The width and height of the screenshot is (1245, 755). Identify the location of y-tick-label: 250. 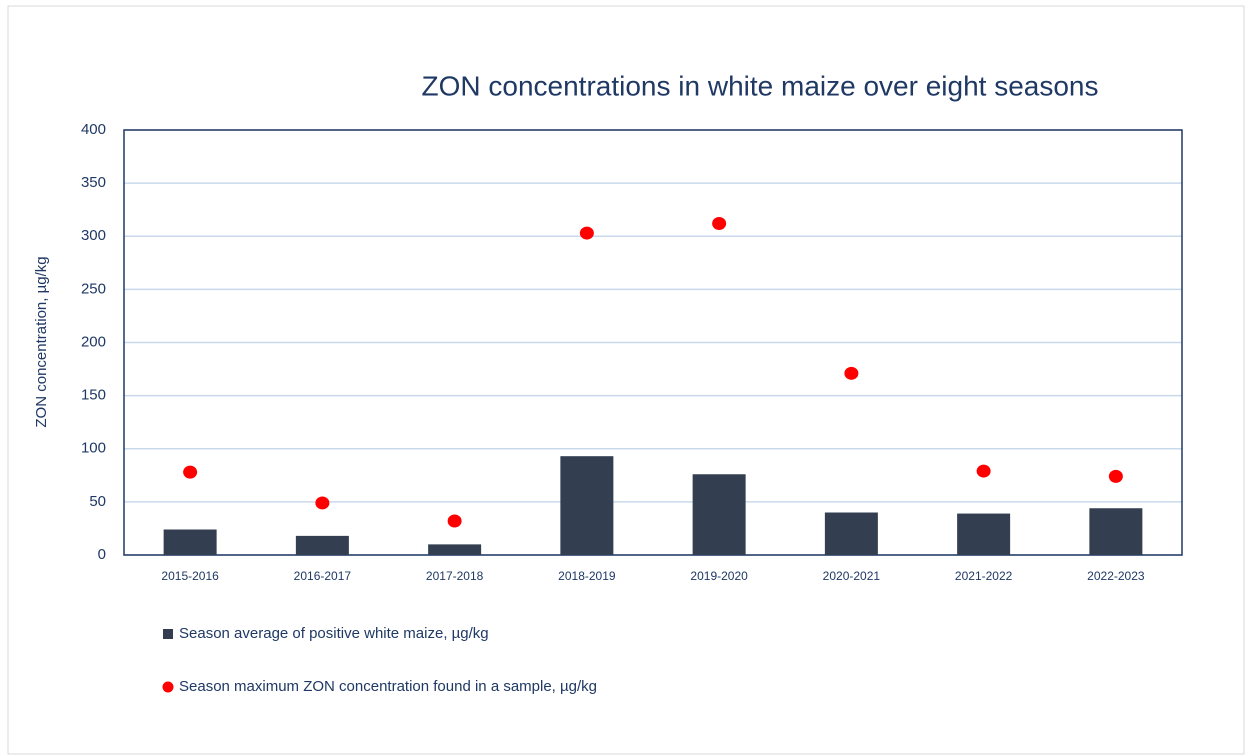
(93, 288).